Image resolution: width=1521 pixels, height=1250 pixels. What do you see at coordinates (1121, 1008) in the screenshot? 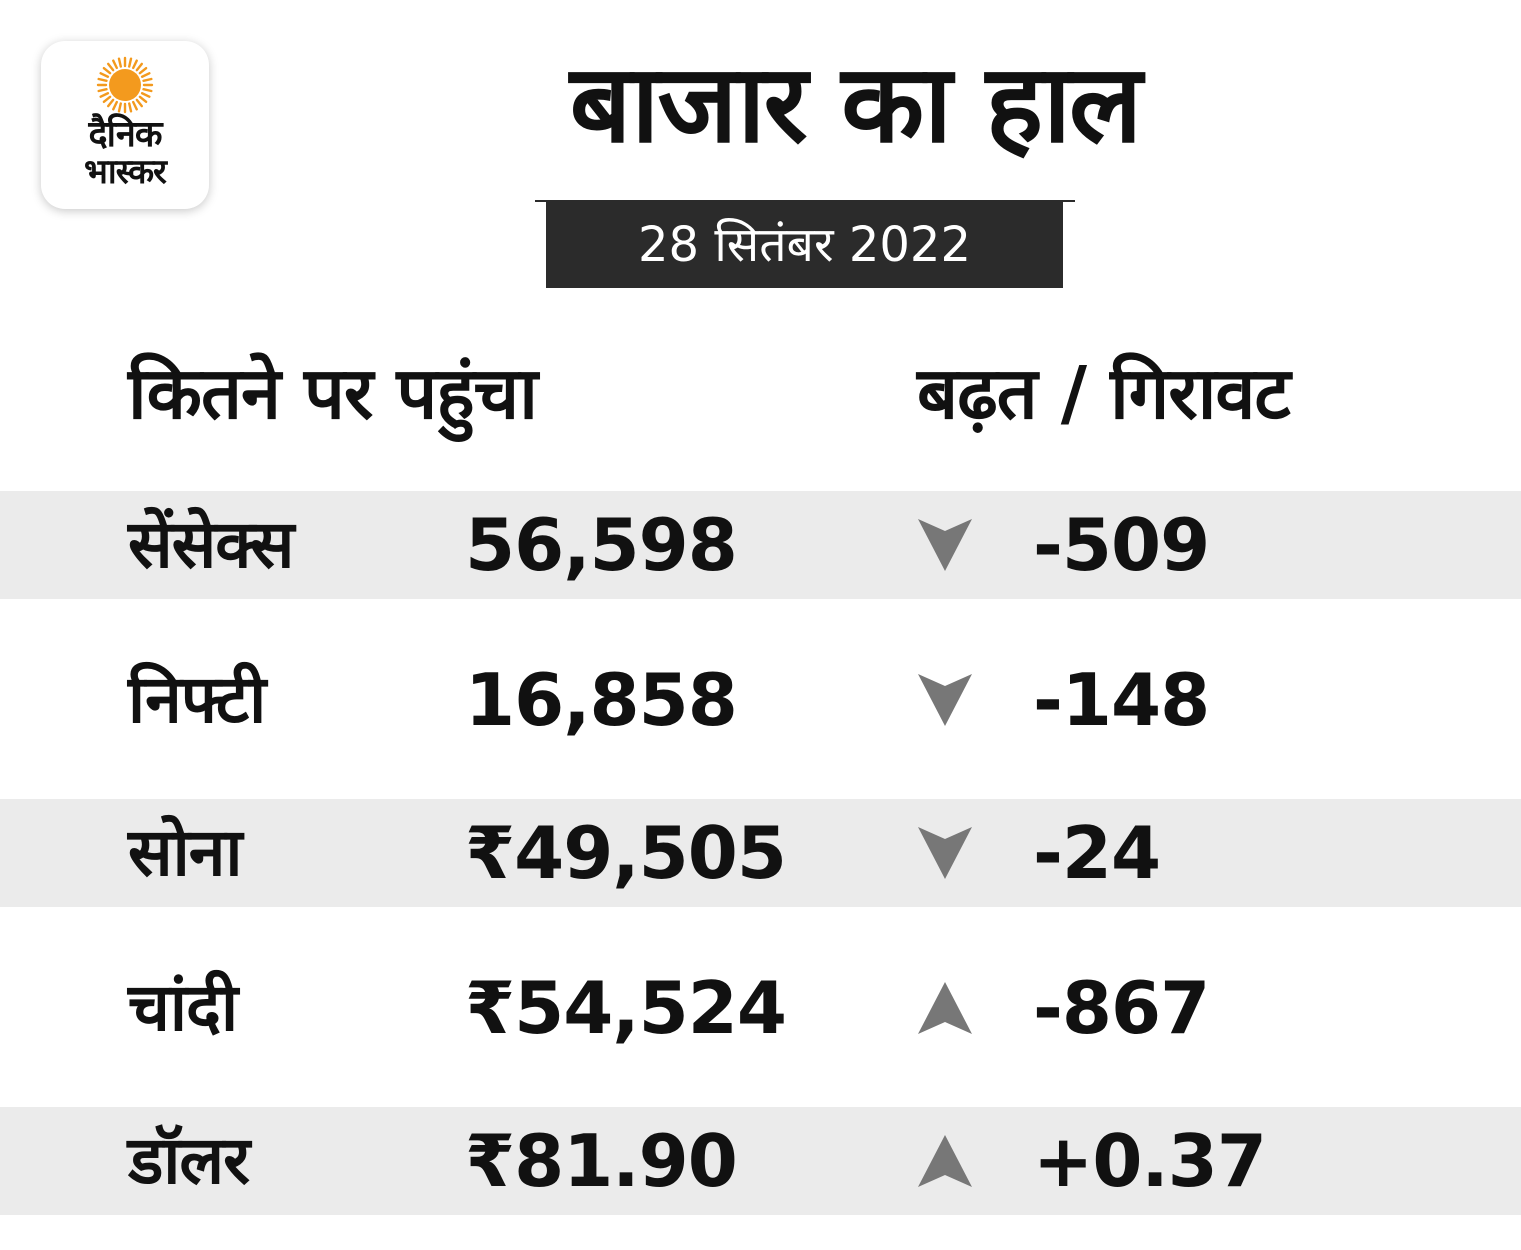
I see `row-change: -867` at bounding box center [1121, 1008].